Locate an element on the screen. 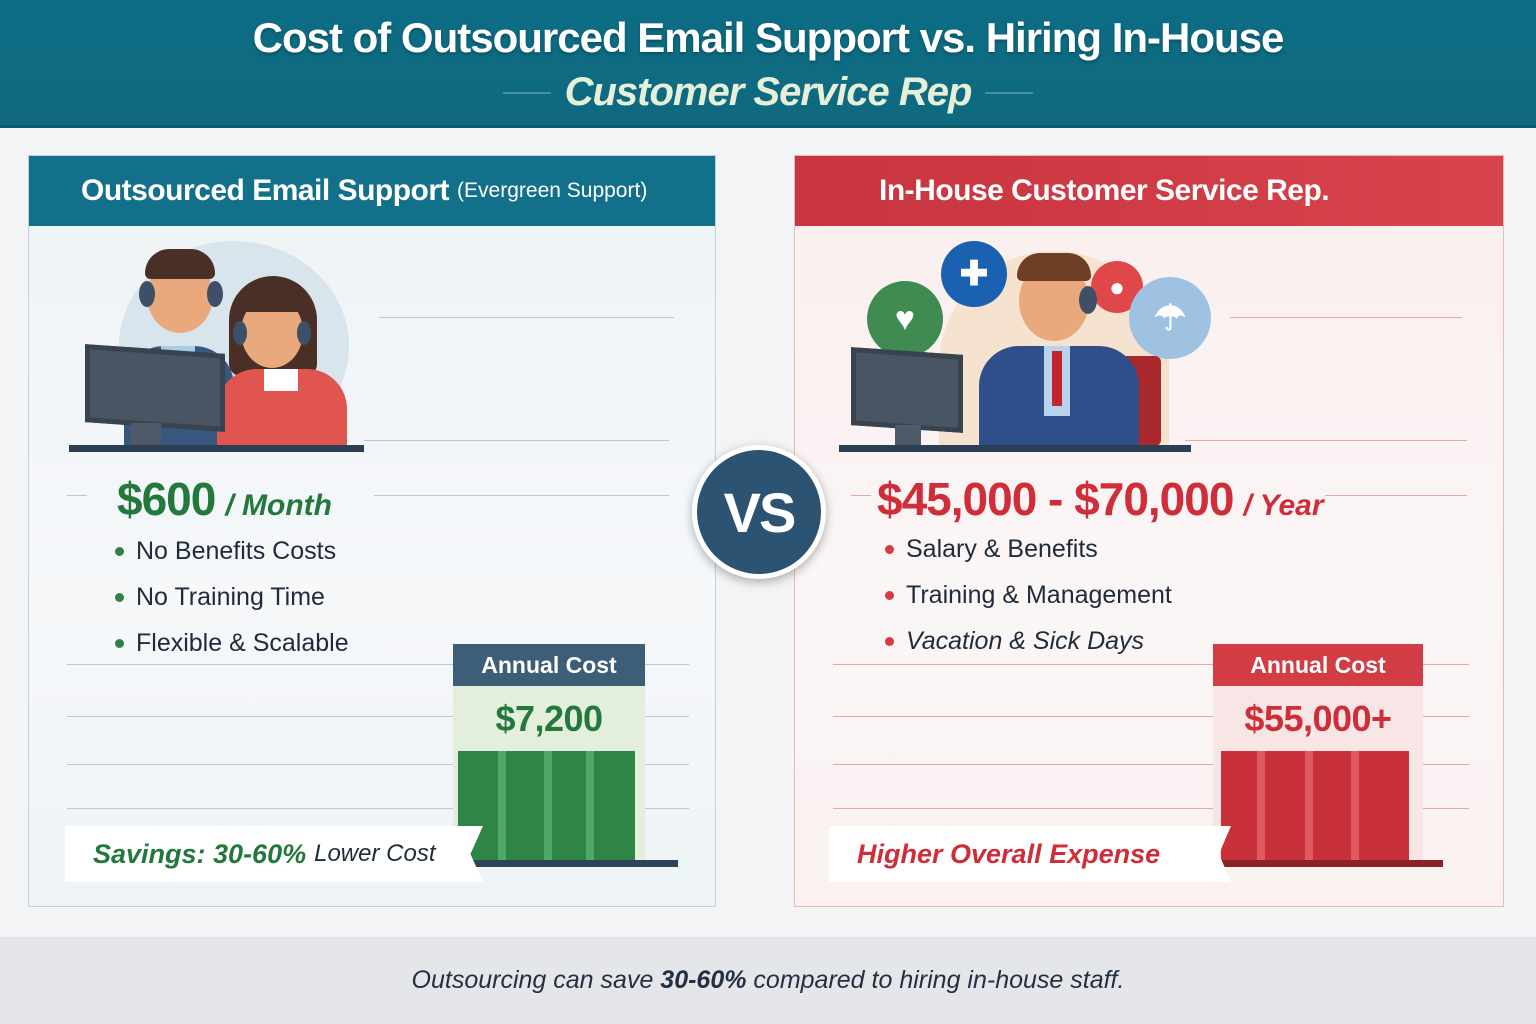  list-item: No Benefits Costs is located at coordinates (232, 551).